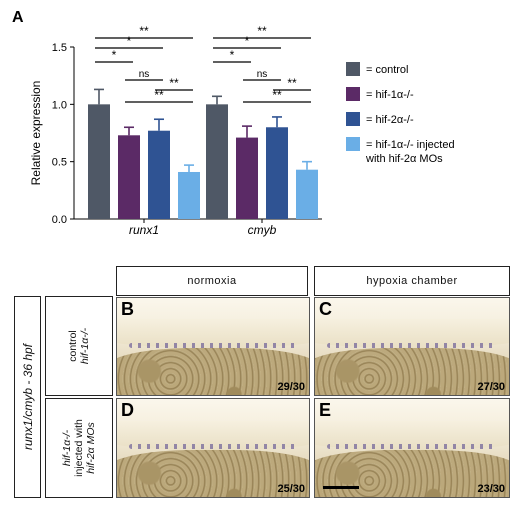 The width and height of the screenshot is (520, 505). I want to click on panel-letter-b: B, so click(127, 309).